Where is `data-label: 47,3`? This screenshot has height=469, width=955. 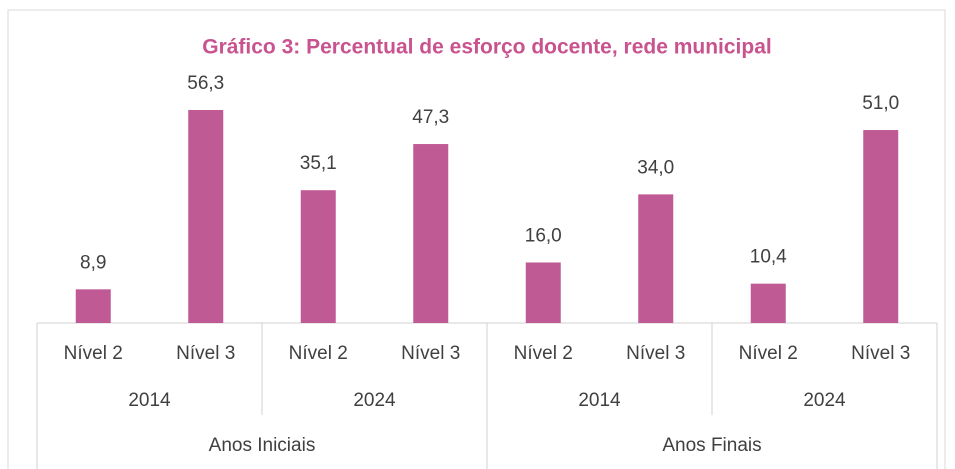 data-label: 47,3 is located at coordinates (430, 117).